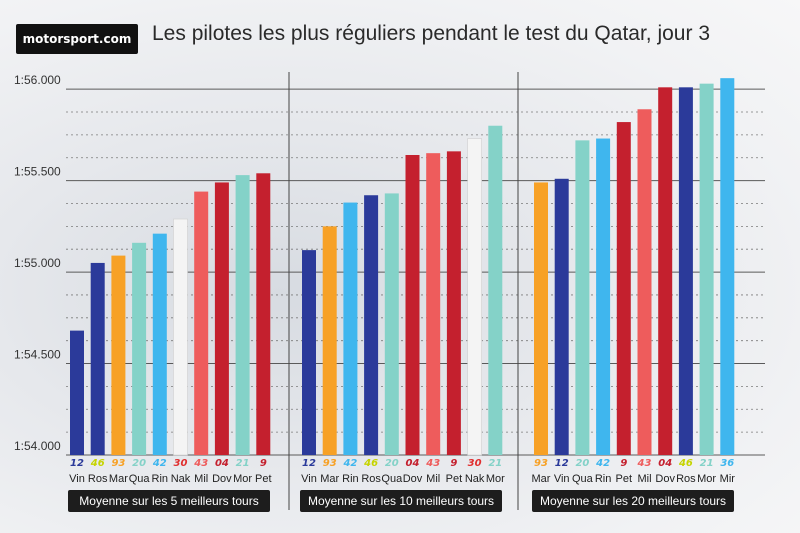 This screenshot has width=800, height=533. What do you see at coordinates (37, 80) in the screenshot?
I see `y-tick-label: 1:56.000` at bounding box center [37, 80].